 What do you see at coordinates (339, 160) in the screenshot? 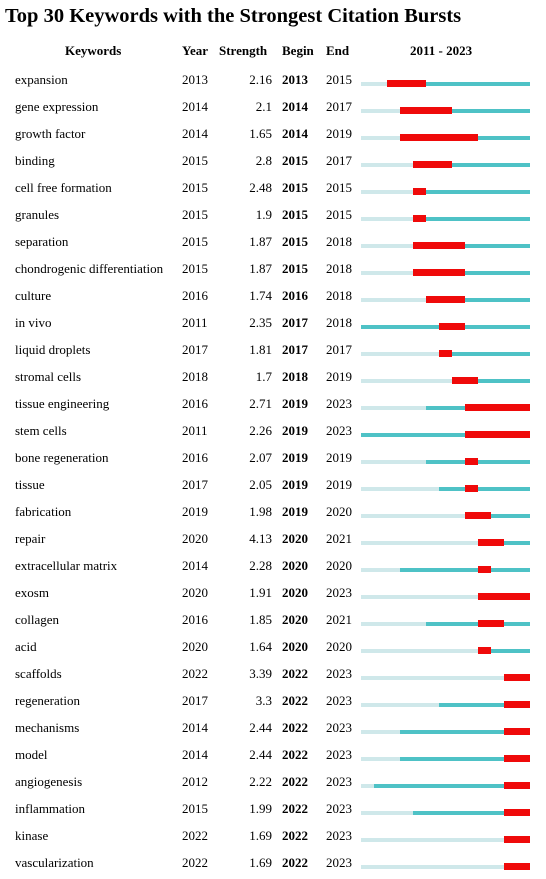
I see `end-cell: 2017` at bounding box center [339, 160].